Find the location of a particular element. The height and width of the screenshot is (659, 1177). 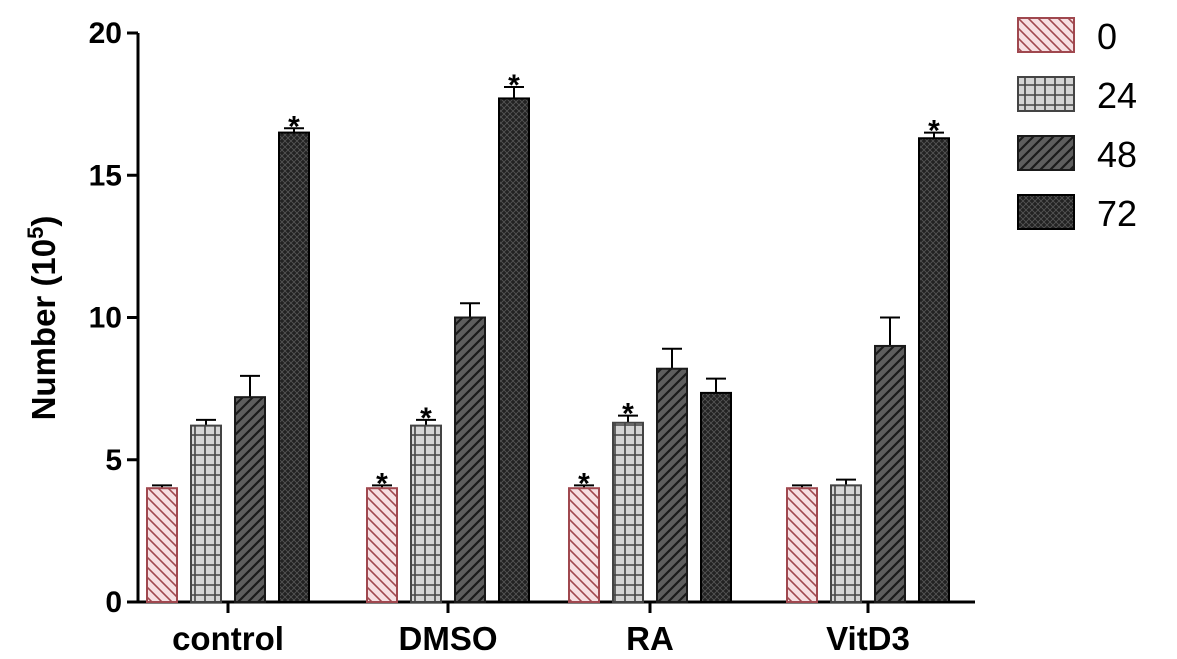

bar-0-control is located at coordinates (162, 545).